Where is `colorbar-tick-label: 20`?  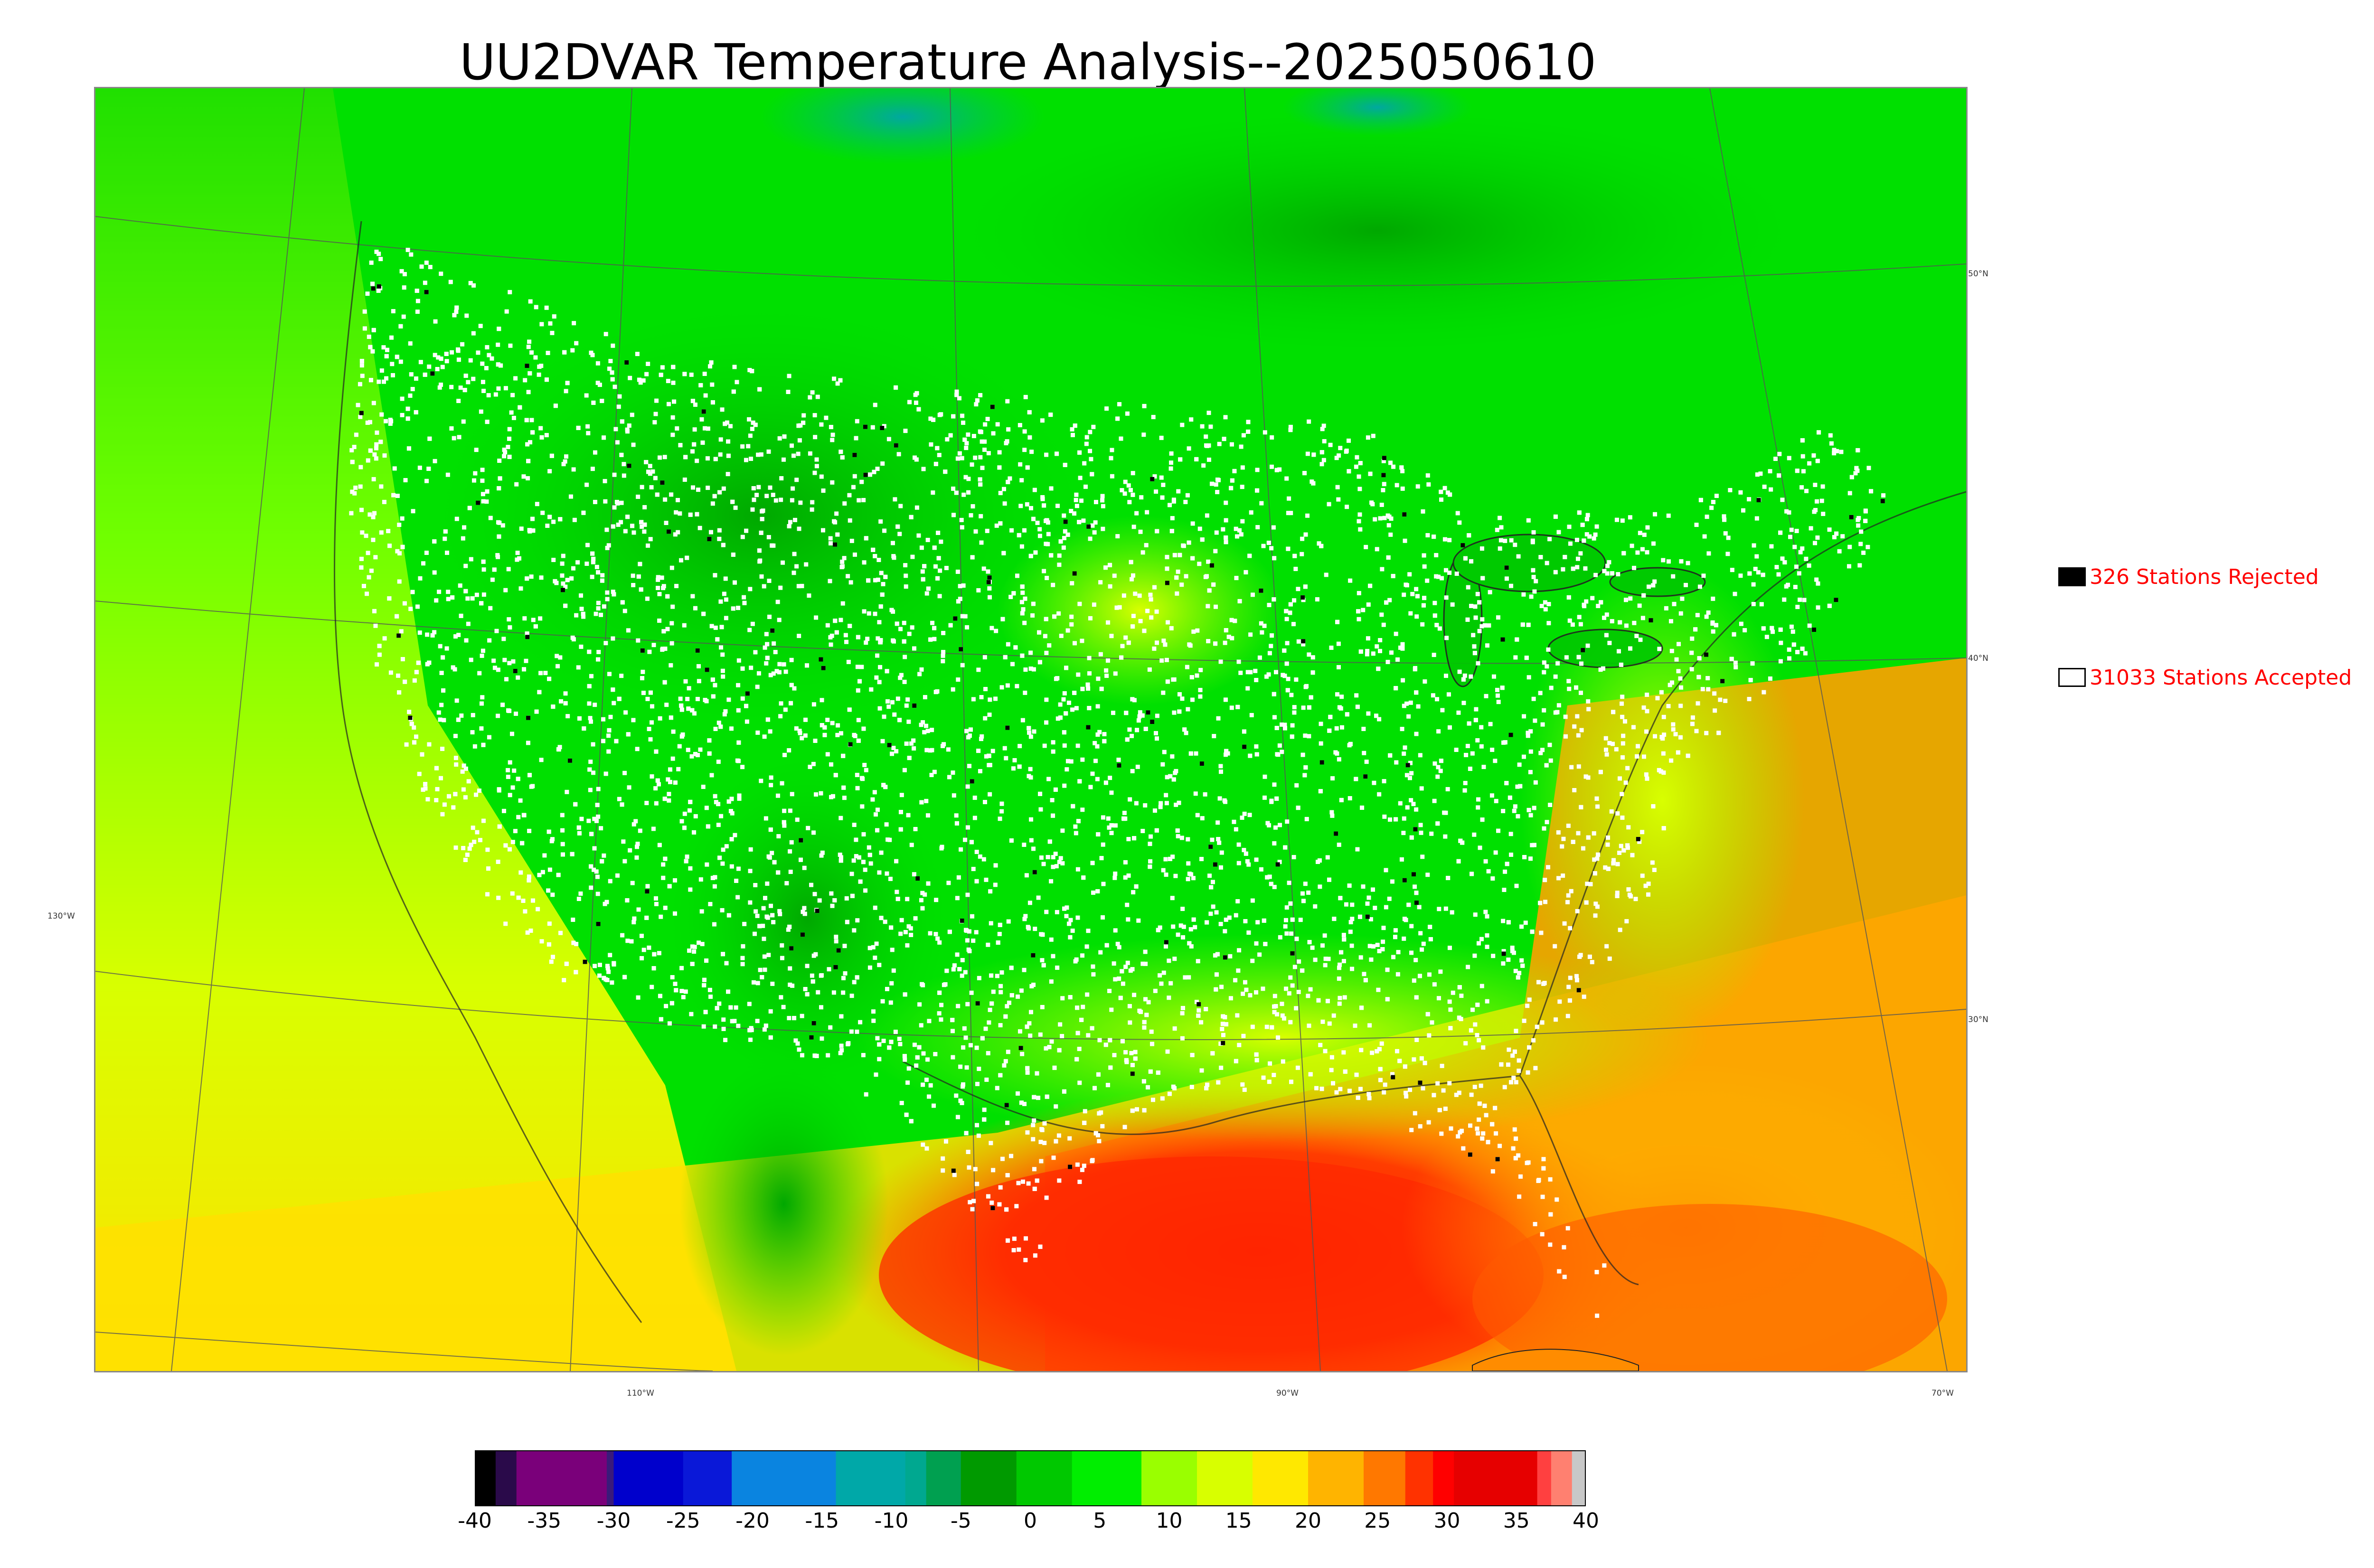 colorbar-tick-label: 20 is located at coordinates (1308, 1521).